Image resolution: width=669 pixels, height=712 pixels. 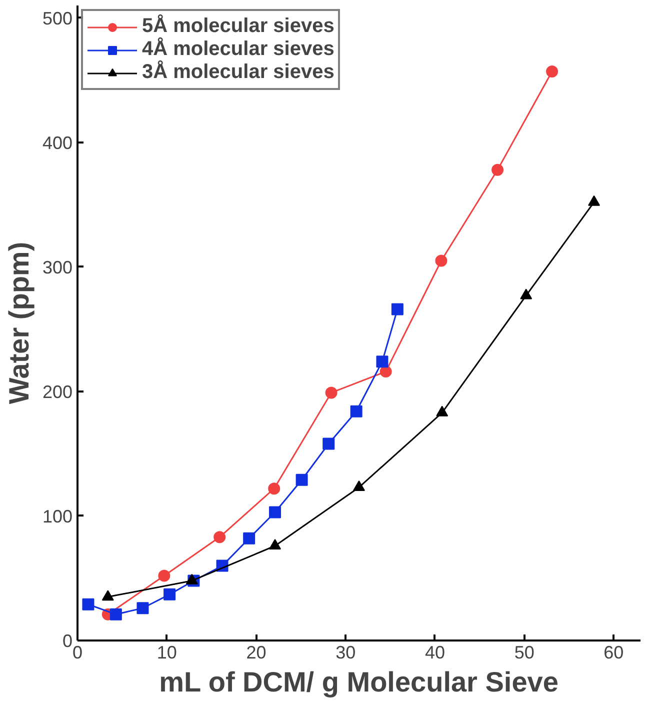 I want to click on legend-label: 3Å molecular sieves, so click(x=238, y=72).